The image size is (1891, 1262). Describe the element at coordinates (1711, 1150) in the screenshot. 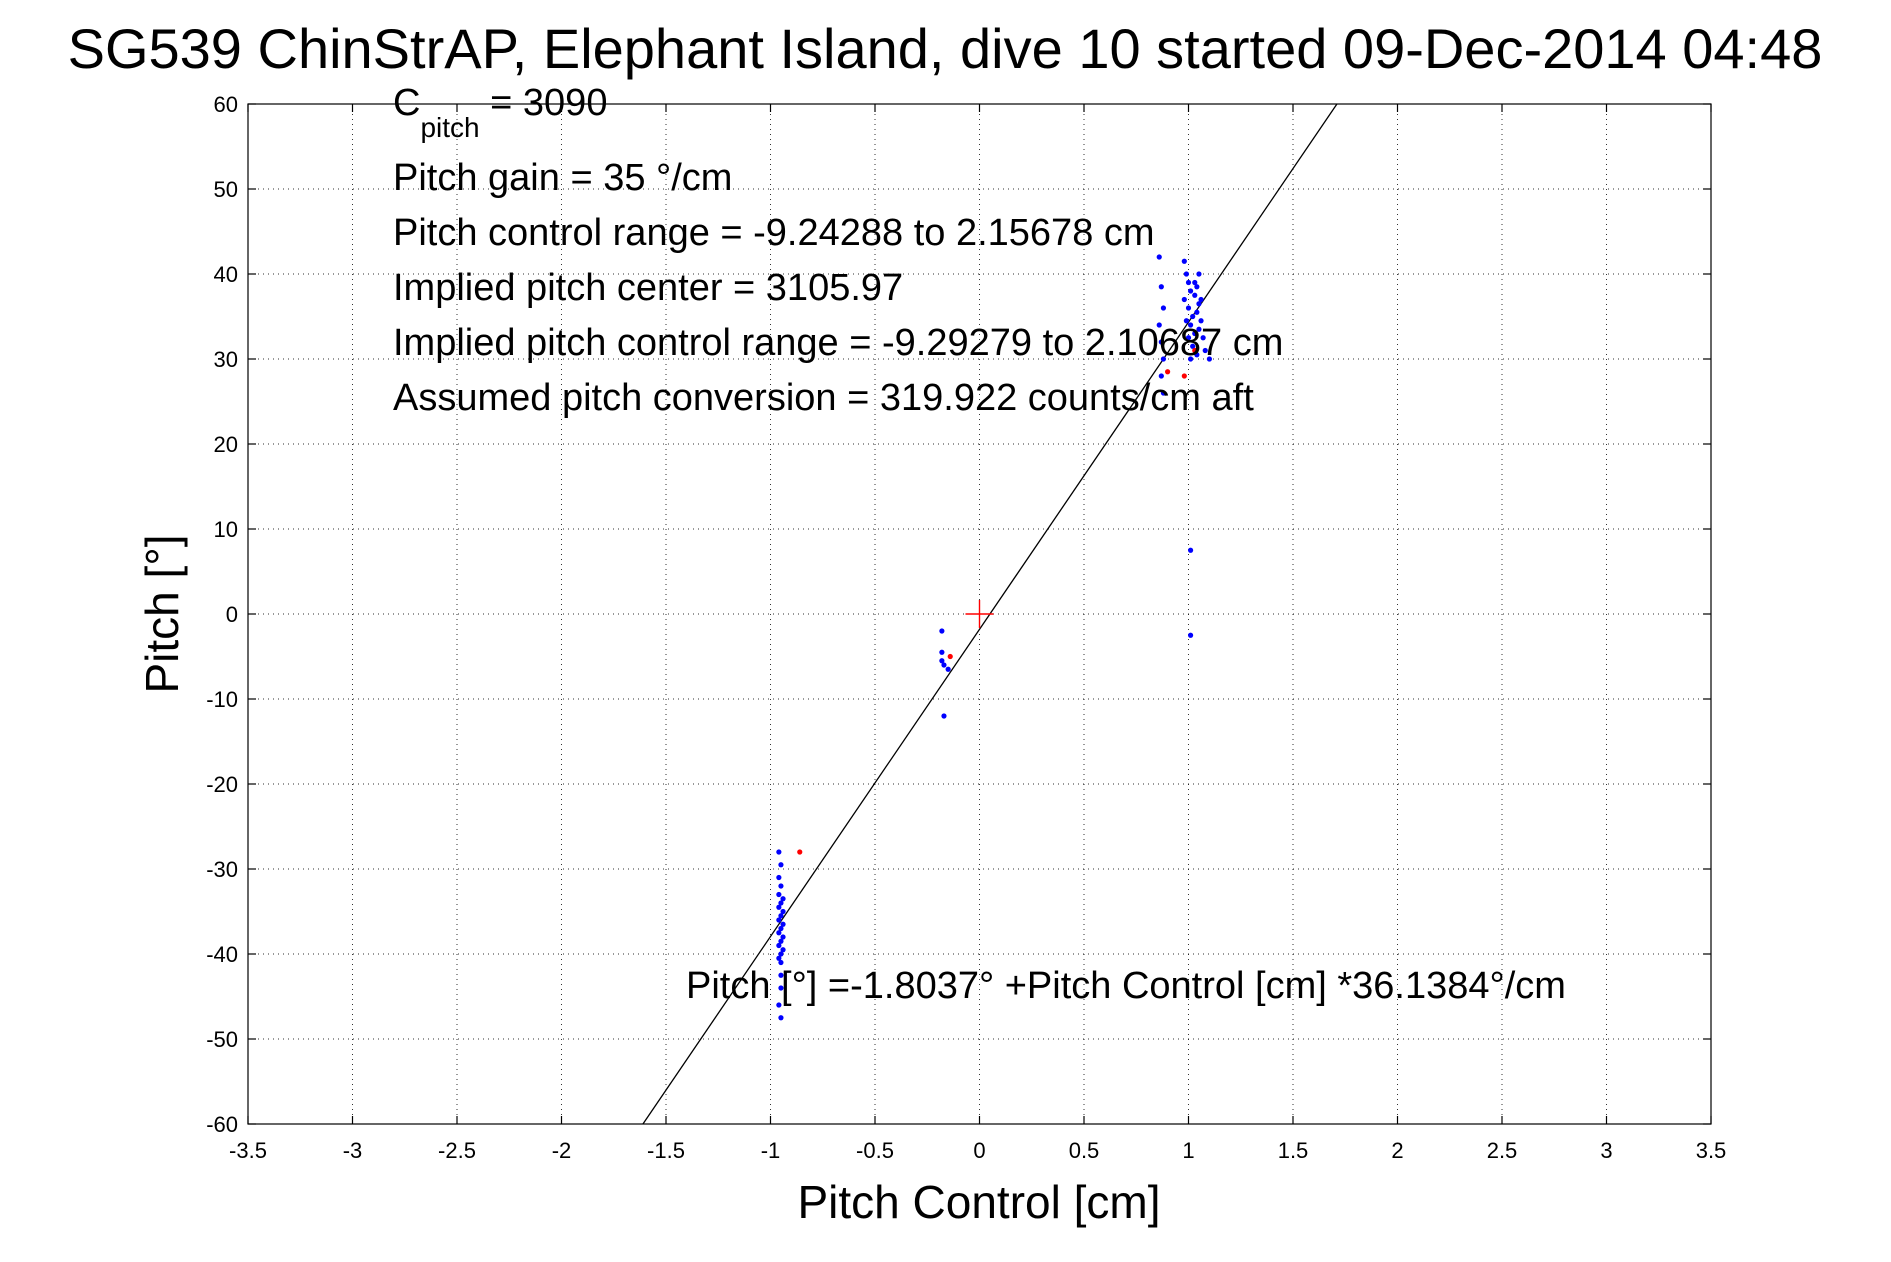

I see `x-tick-label: 3.5` at that location.